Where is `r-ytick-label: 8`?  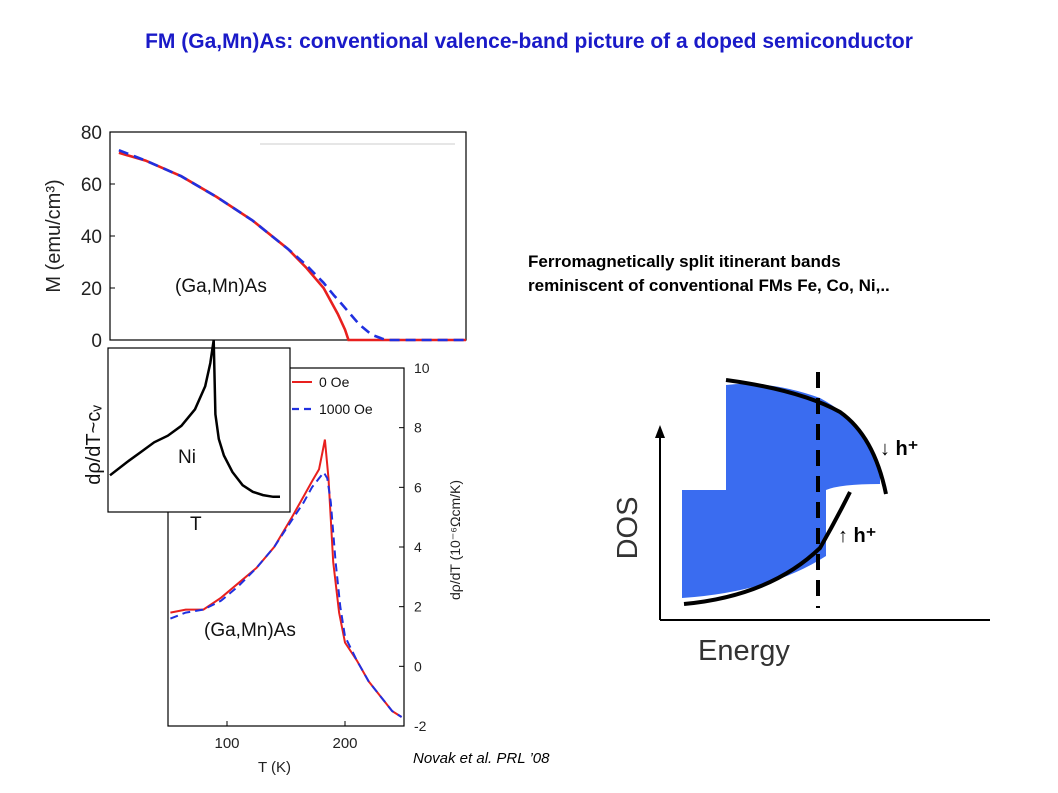 r-ytick-label: 8 is located at coordinates (418, 428).